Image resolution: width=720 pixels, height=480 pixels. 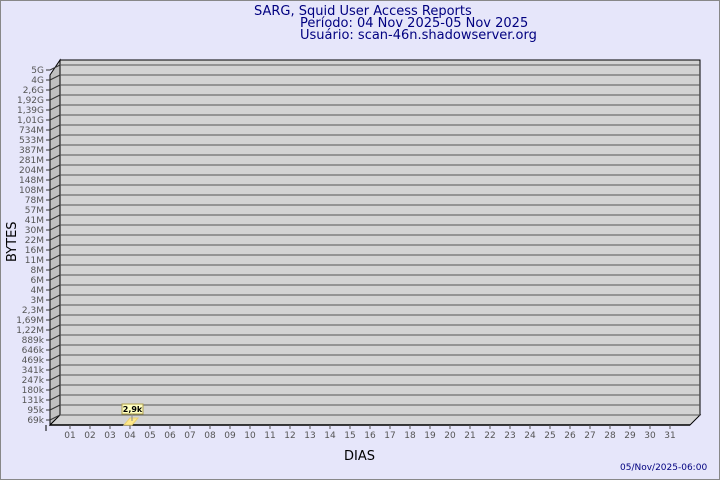 What do you see at coordinates (37, 71) in the screenshot?
I see `y-tick-label: 5G` at bounding box center [37, 71].